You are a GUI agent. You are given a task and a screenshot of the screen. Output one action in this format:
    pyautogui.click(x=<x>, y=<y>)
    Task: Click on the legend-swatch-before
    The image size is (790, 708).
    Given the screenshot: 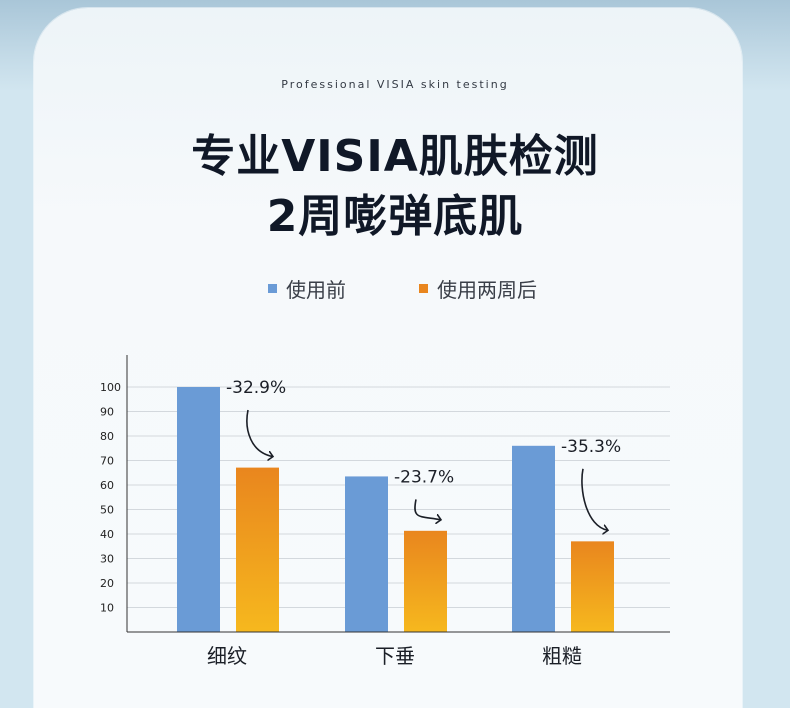 What is the action you would take?
    pyautogui.click(x=272, y=288)
    